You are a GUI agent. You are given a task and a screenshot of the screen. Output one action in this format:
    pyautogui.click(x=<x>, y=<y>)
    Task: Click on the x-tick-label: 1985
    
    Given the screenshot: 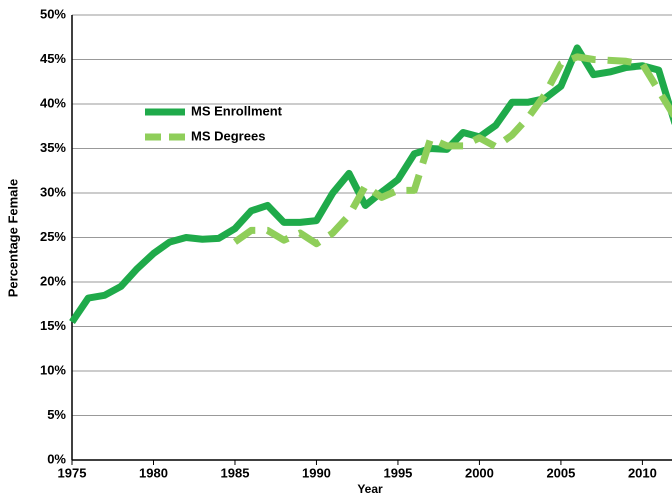 What is the action you would take?
    pyautogui.click(x=235, y=472)
    